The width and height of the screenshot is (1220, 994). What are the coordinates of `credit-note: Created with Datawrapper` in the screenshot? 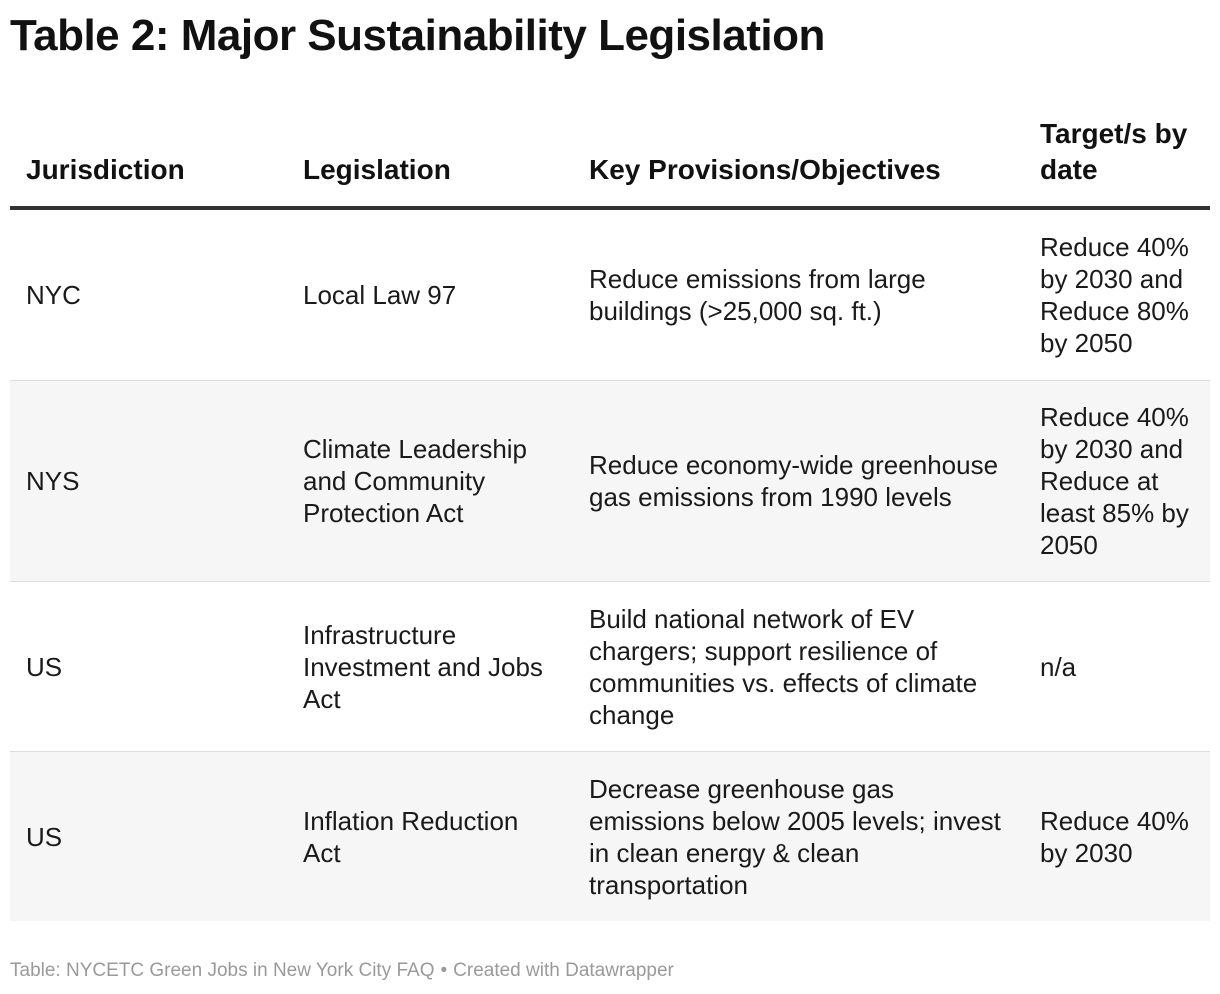 It's located at (563, 970).